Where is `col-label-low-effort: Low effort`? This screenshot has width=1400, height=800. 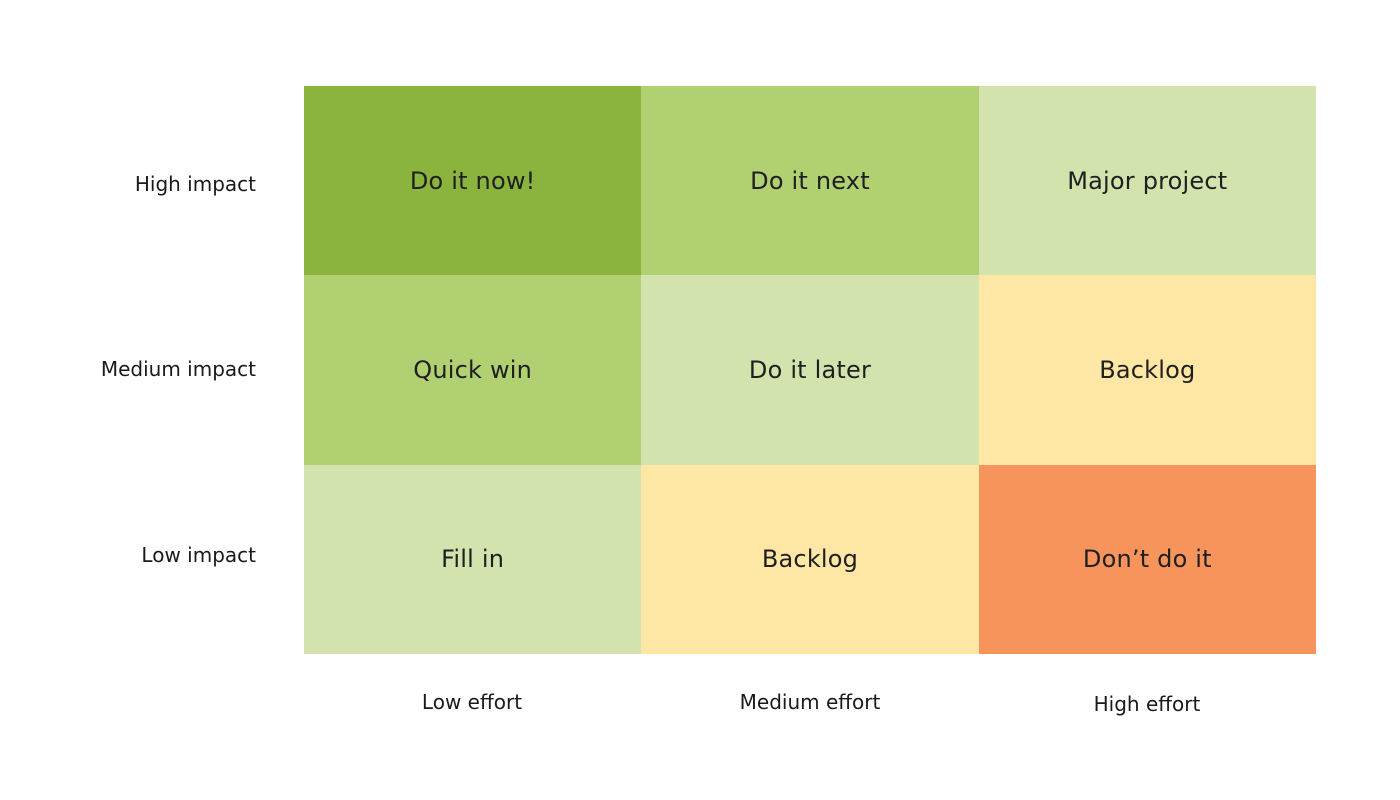
col-label-low-effort: Low effort is located at coordinates (472, 702).